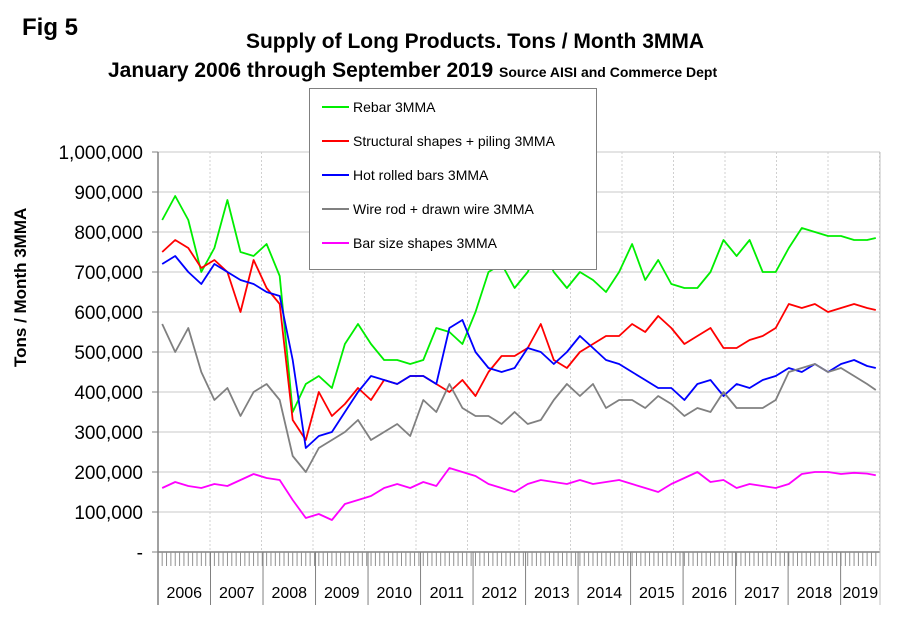 This screenshot has width=910, height=622. What do you see at coordinates (108, 473) in the screenshot?
I see `y-tick-label: 200,000` at bounding box center [108, 473].